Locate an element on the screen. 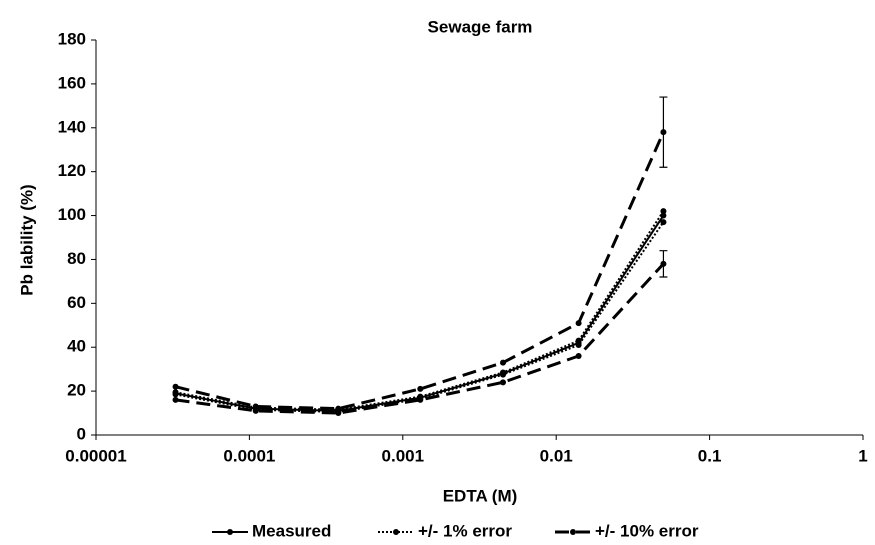 The height and width of the screenshot is (545, 875). legend-label: +/- 10% error is located at coordinates (647, 530).